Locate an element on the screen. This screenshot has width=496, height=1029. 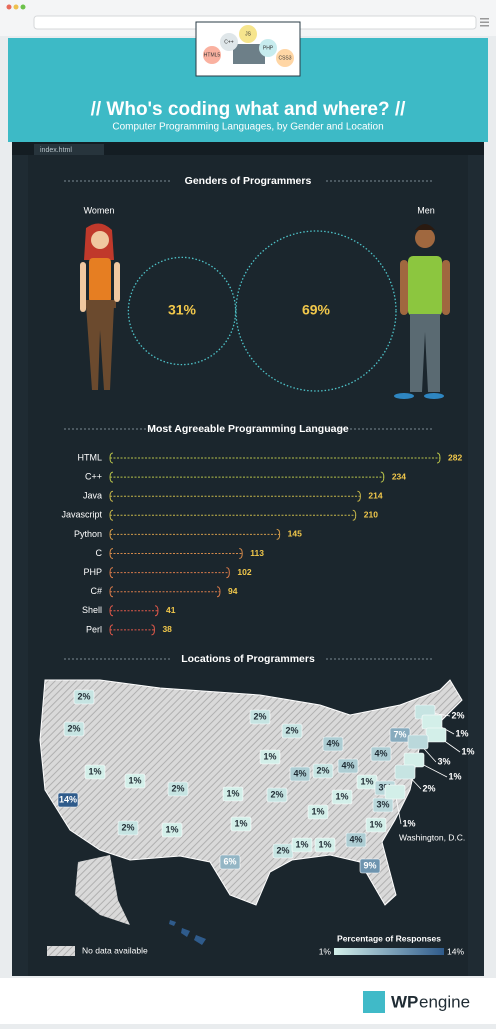
icon-label: PHP is located at coordinates (268, 48).